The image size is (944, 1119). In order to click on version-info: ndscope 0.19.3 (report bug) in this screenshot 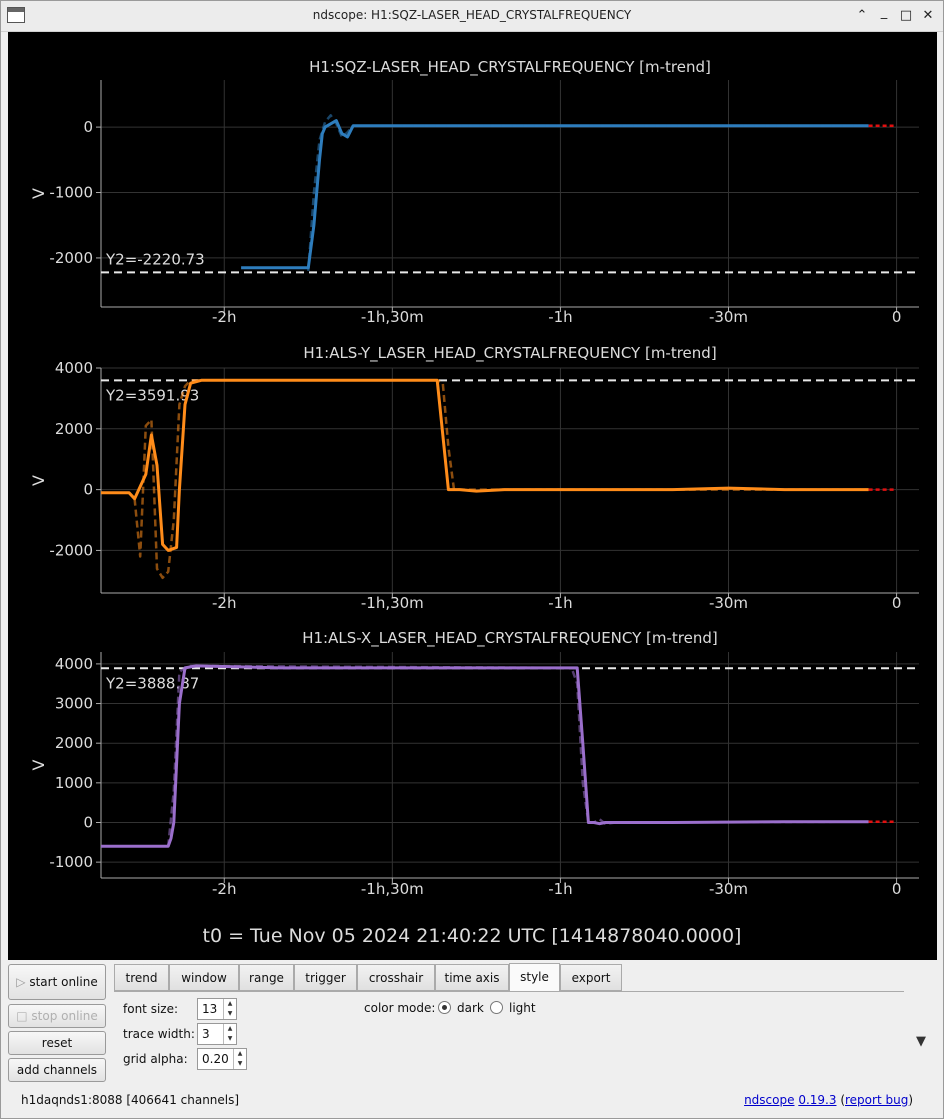, I will do `click(828, 1100)`.